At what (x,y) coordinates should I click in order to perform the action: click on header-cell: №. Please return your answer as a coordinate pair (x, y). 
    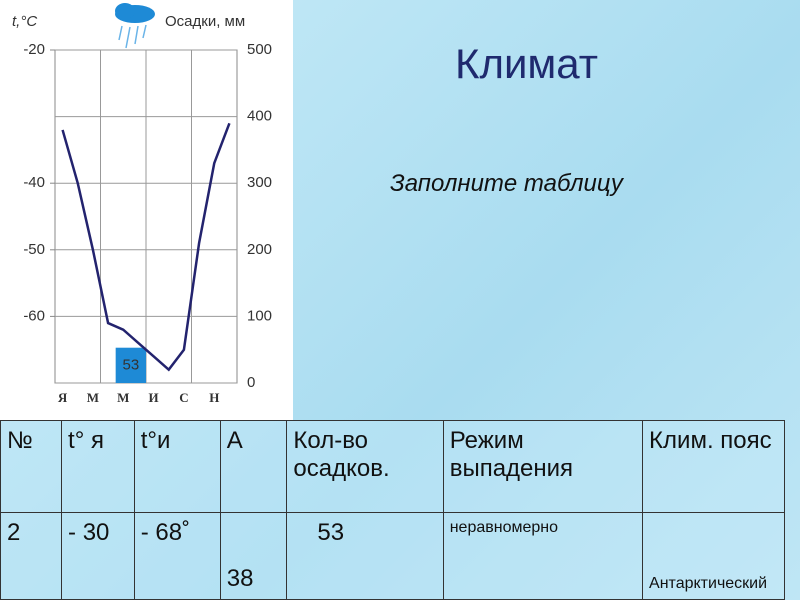
    Looking at the image, I should click on (31, 466).